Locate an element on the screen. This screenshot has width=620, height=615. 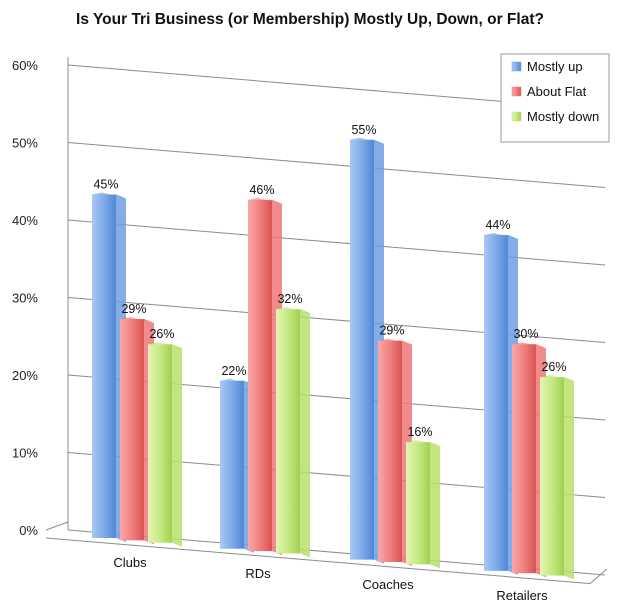
legend-item: Mostly up is located at coordinates (547, 66).